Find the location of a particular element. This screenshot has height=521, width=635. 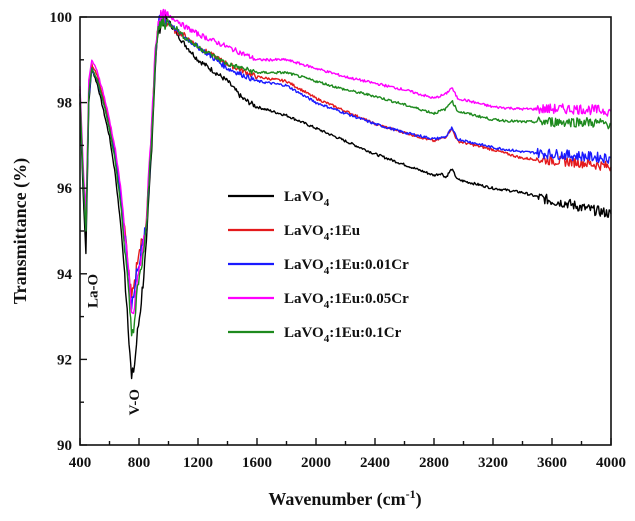

x-tick-label: 3200 is located at coordinates (493, 463).